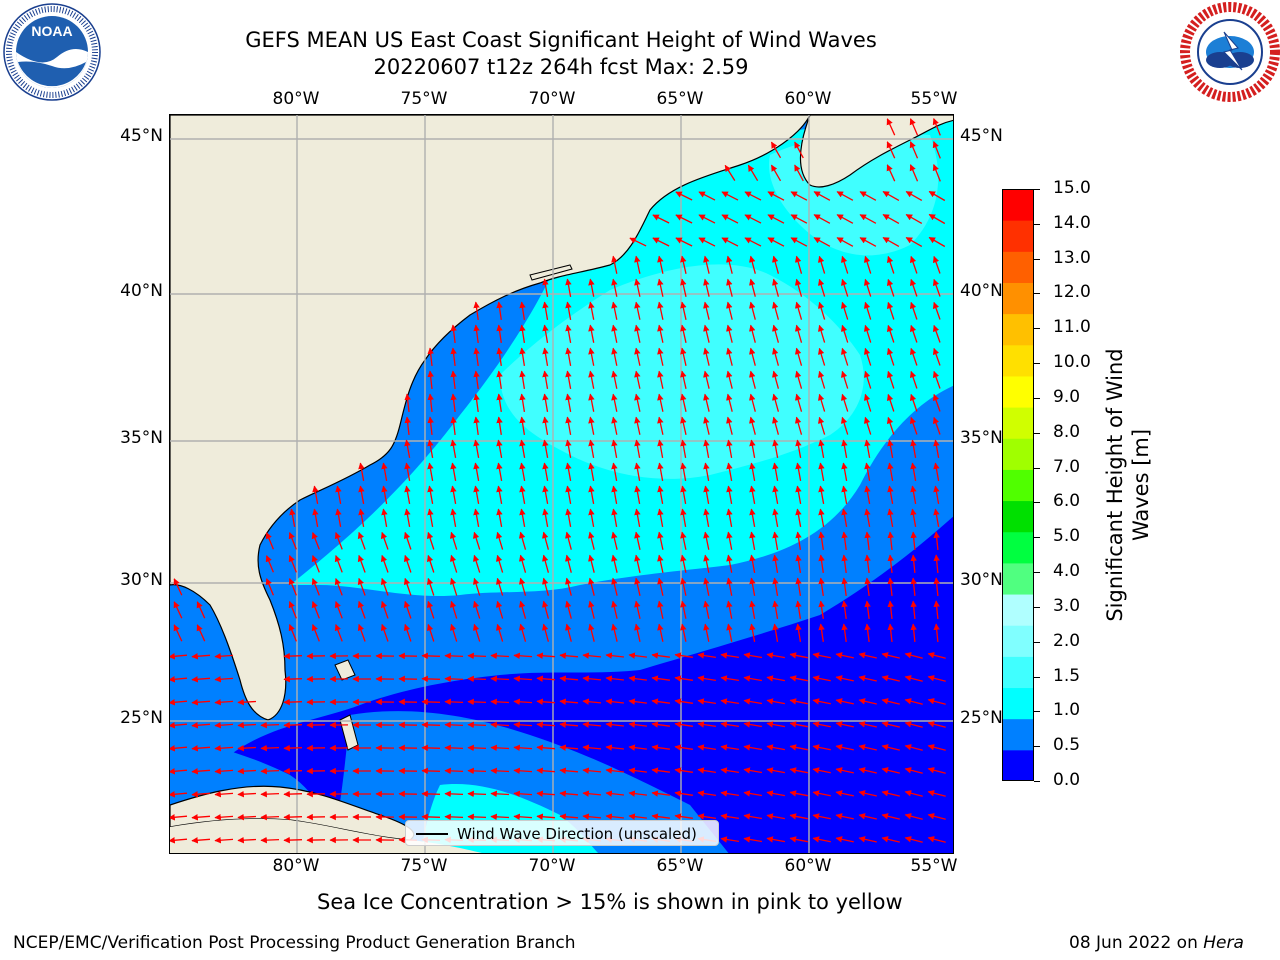  I want to click on colorbar-bin, so click(1018, 298).